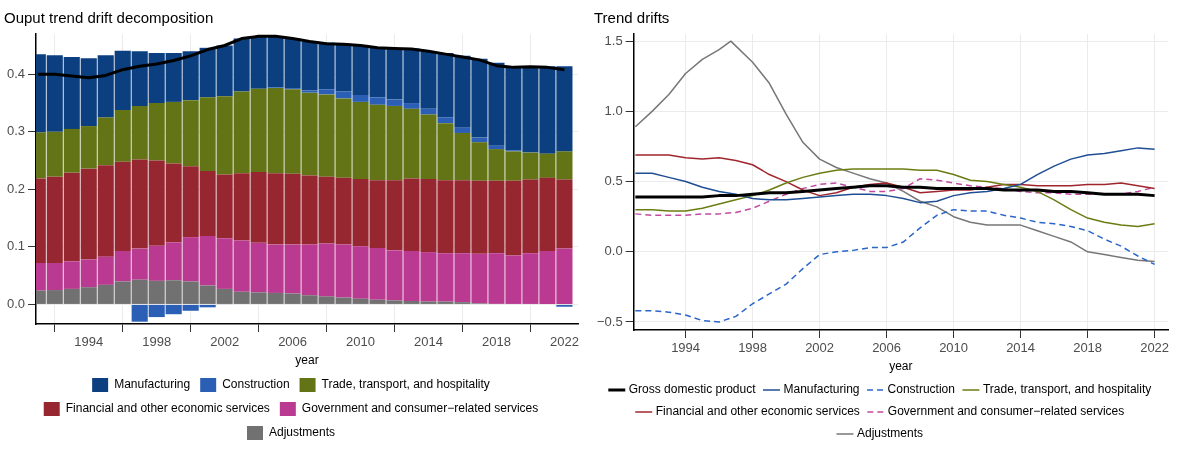 The width and height of the screenshot is (1181, 450). I want to click on y-tick-label: 0.5, so click(613, 181).